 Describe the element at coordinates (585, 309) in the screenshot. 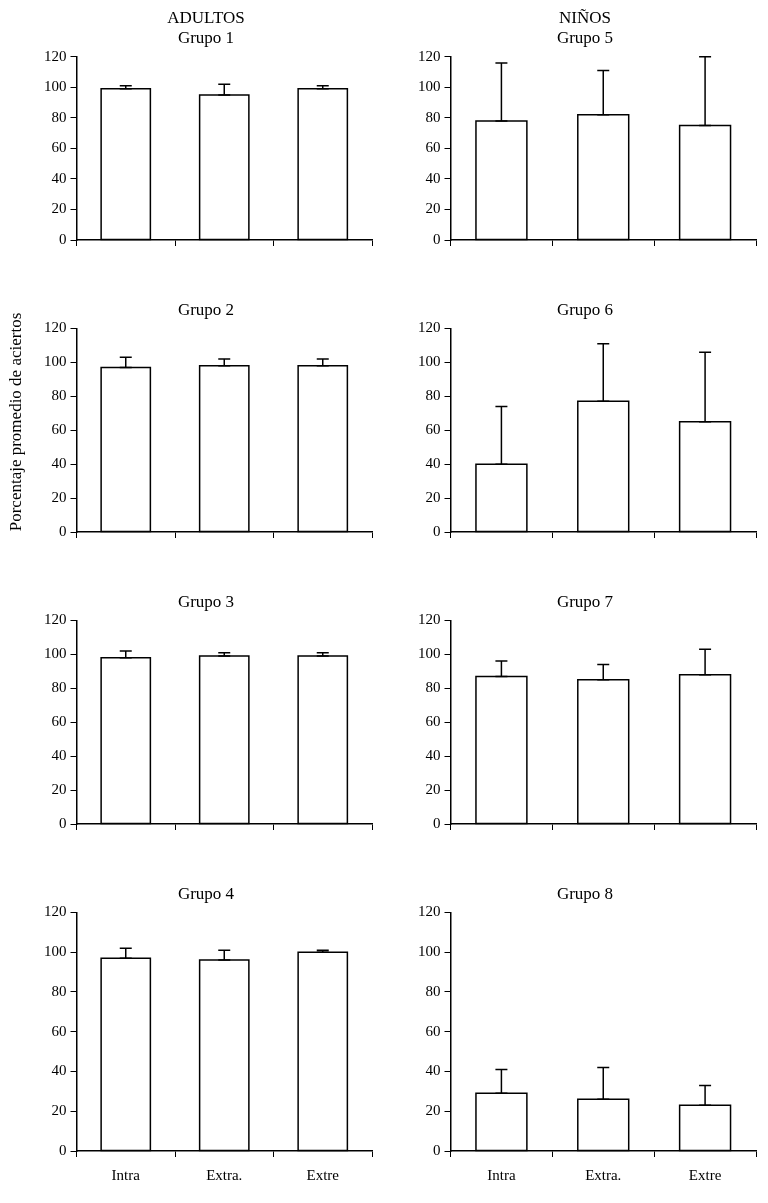

I see `chart-title: Grupo 6` at that location.